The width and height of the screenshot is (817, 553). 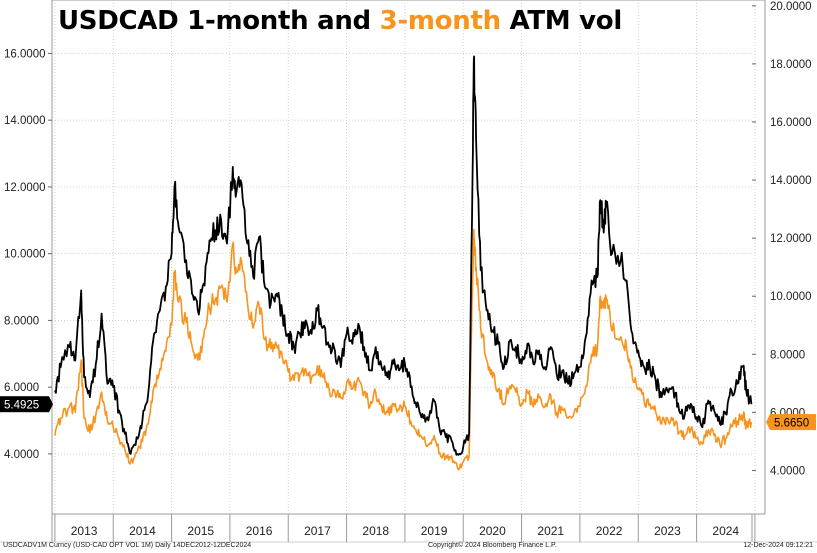 I want to click on badge-pointer-3m, so click(x=768, y=422).